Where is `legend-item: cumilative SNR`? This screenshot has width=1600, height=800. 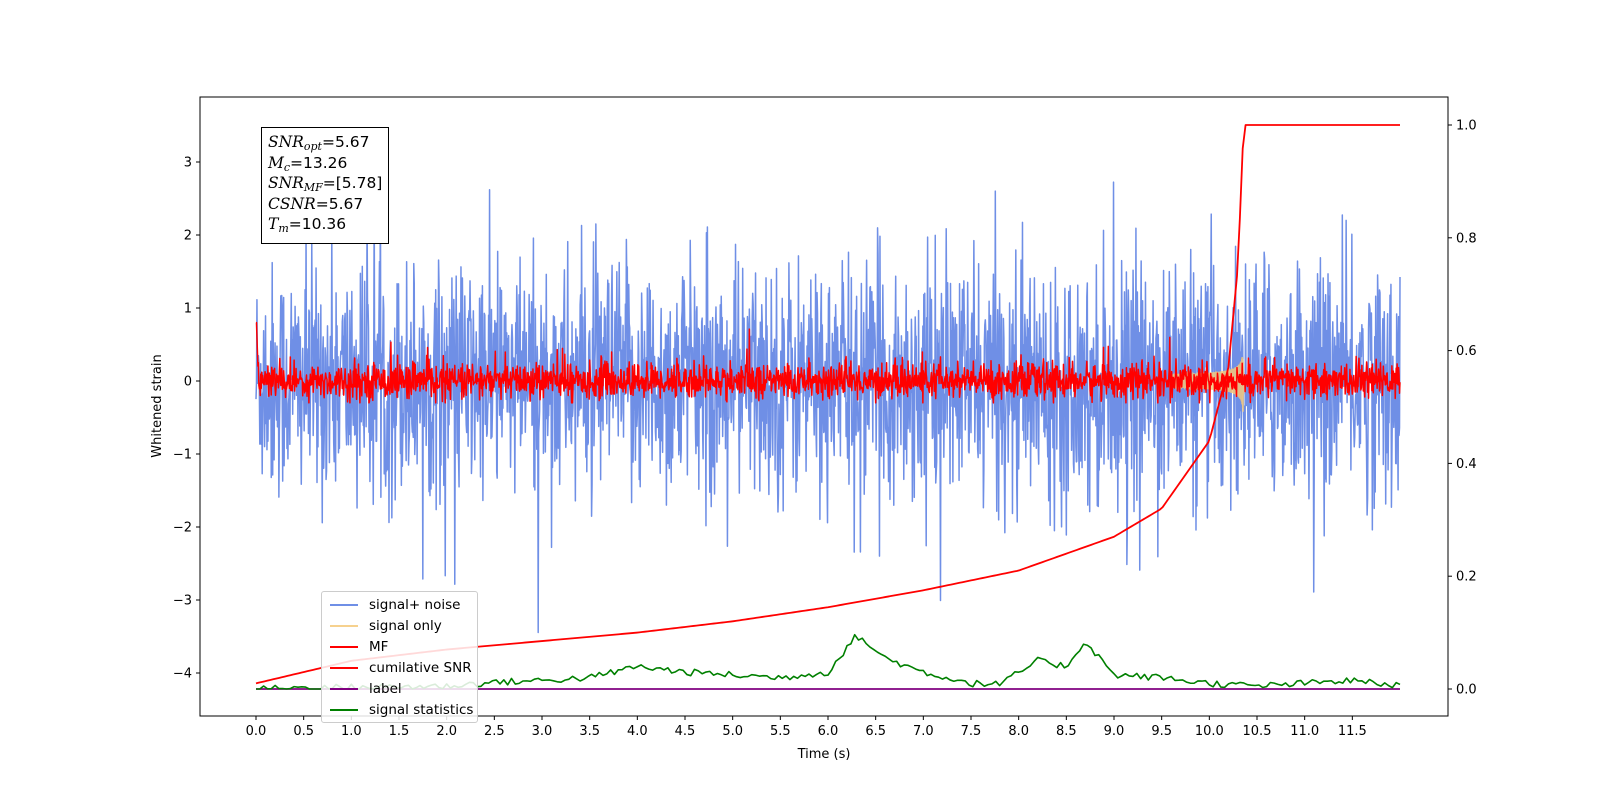 legend-item: cumilative SNR is located at coordinates (399, 667).